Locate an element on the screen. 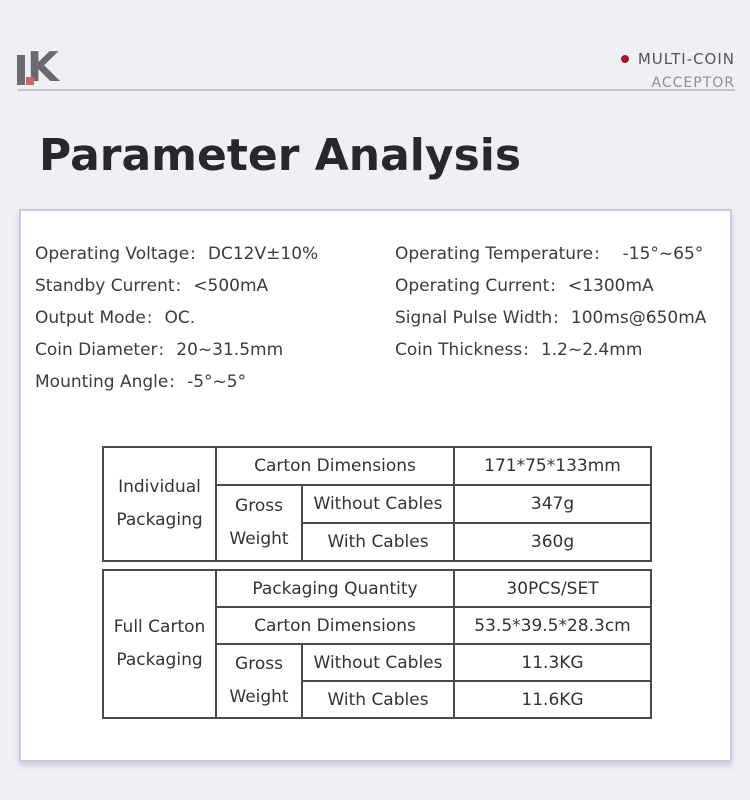 This screenshot has width=750, height=800. table-row: Gross Weight Without Cables 347g is located at coordinates (377, 523).